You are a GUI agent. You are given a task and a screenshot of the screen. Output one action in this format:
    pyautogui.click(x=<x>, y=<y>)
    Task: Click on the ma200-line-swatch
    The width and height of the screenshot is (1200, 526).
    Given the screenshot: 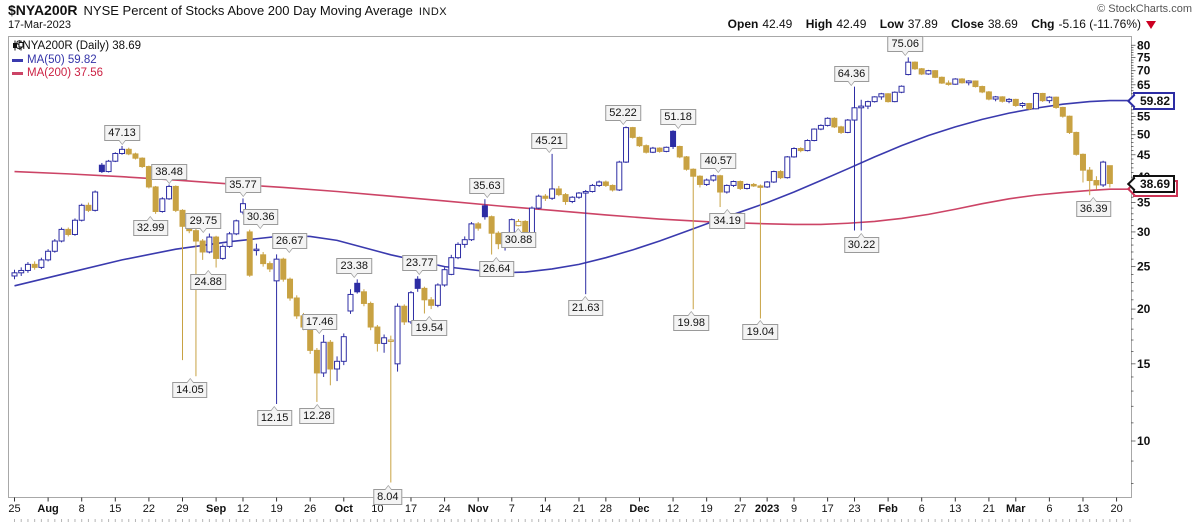 What is the action you would take?
    pyautogui.click(x=17, y=74)
    